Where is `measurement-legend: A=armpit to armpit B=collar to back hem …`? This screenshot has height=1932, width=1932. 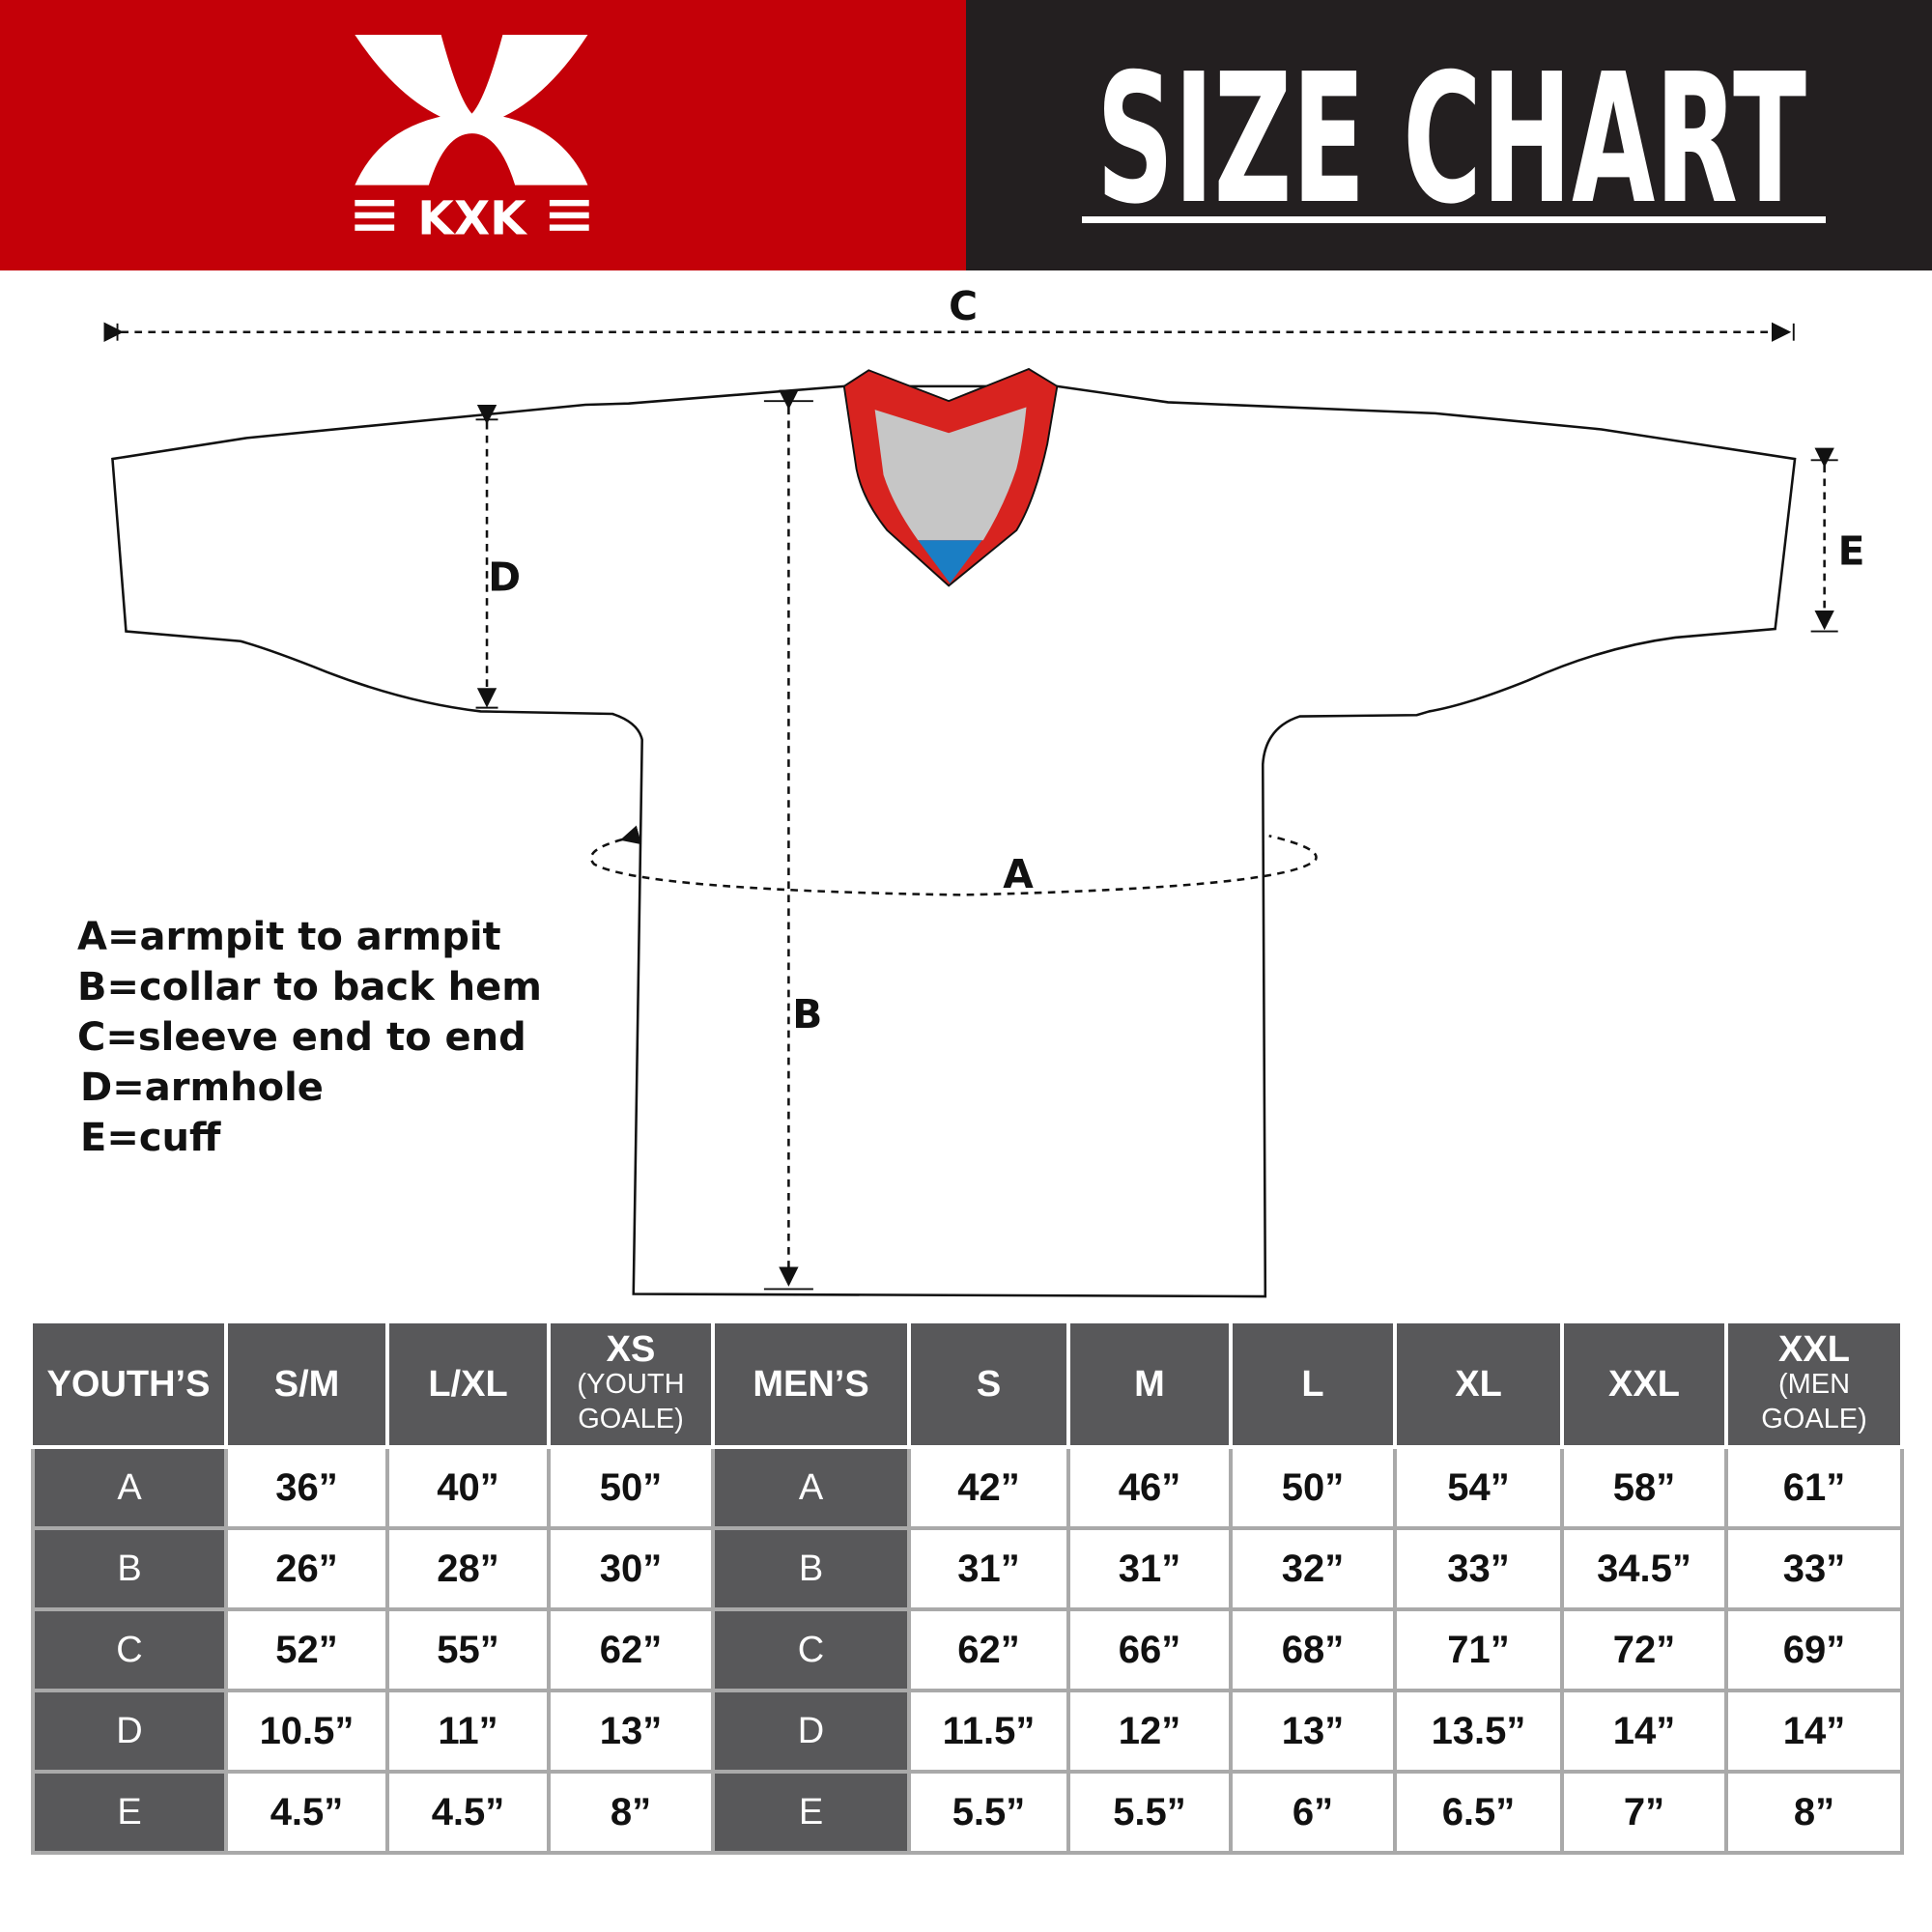
measurement-legend: A=armpit to armpit B=collar to back hem … is located at coordinates (309, 1037).